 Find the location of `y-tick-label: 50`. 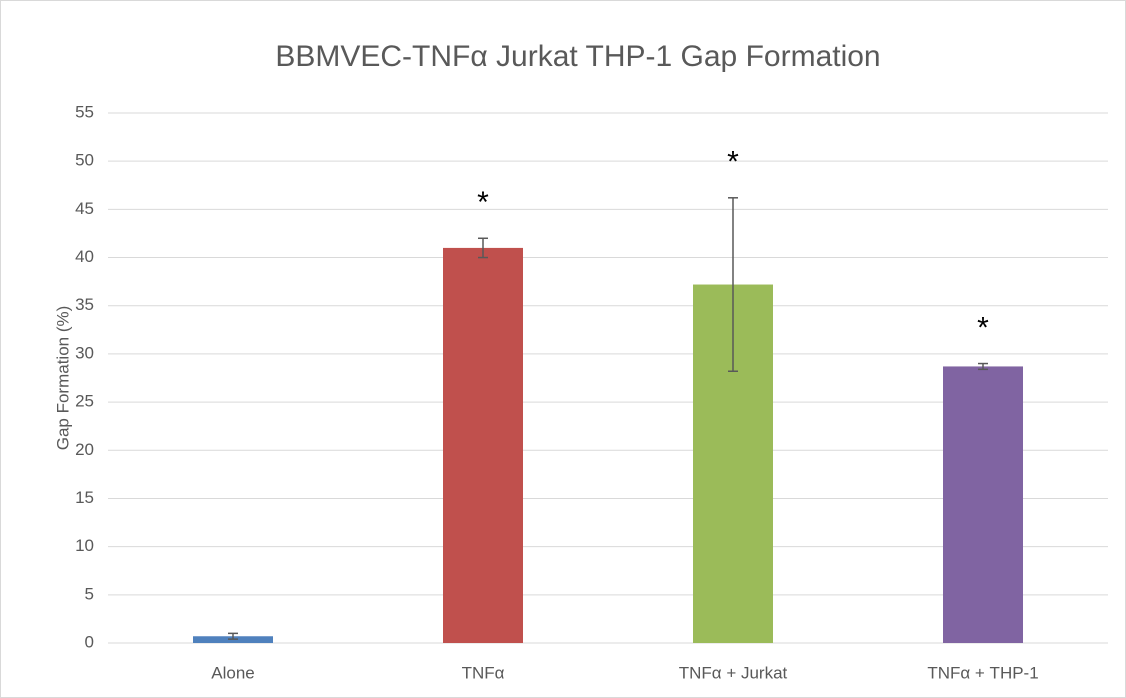

y-tick-label: 50 is located at coordinates (84, 160).